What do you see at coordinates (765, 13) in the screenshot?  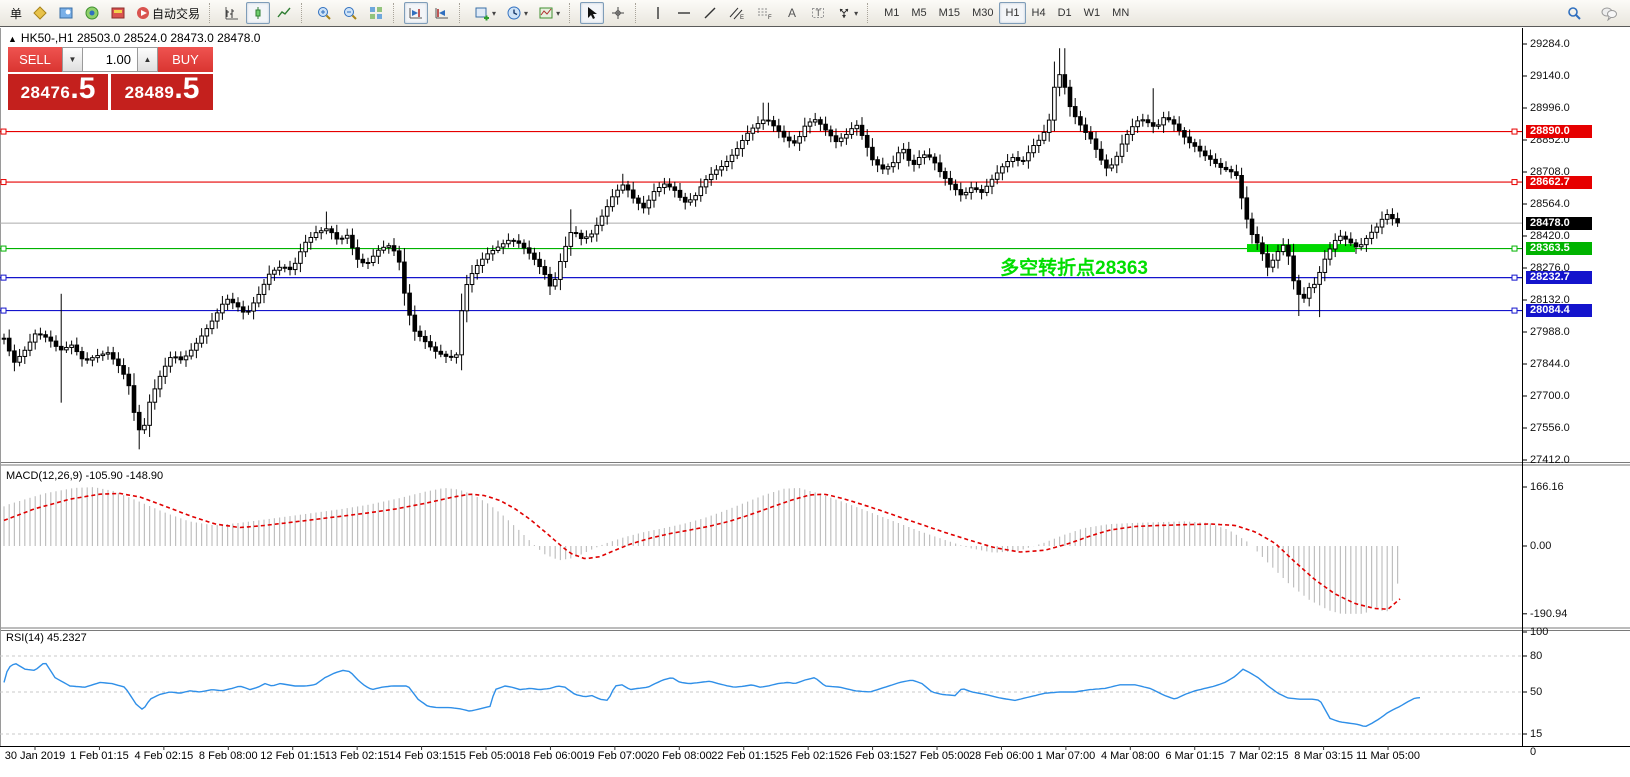 I see `fibonacci-tool: F` at bounding box center [765, 13].